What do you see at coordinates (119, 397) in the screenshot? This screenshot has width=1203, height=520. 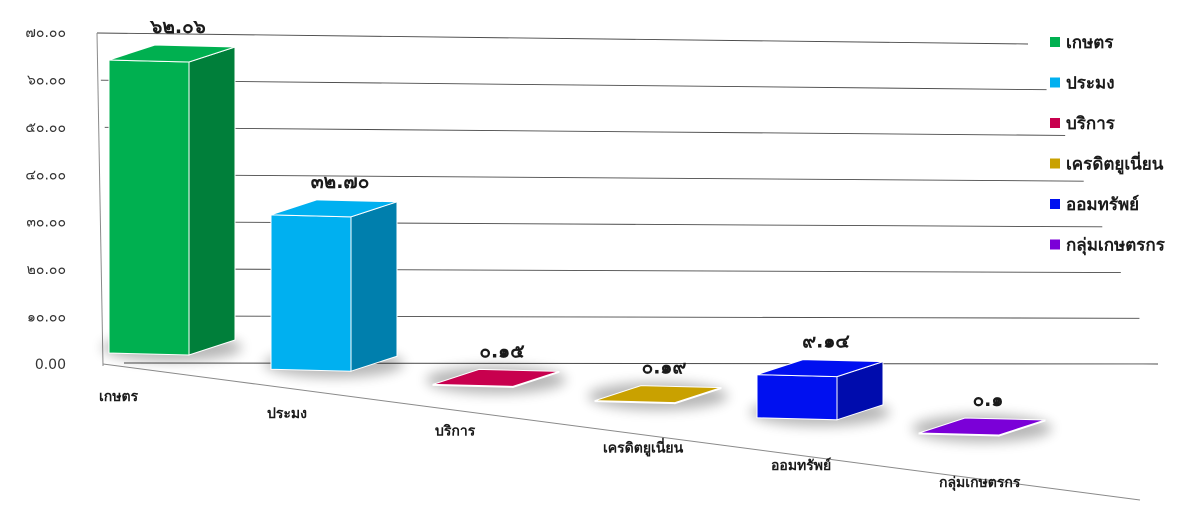 I see `x-tick-label: เกษตร` at bounding box center [119, 397].